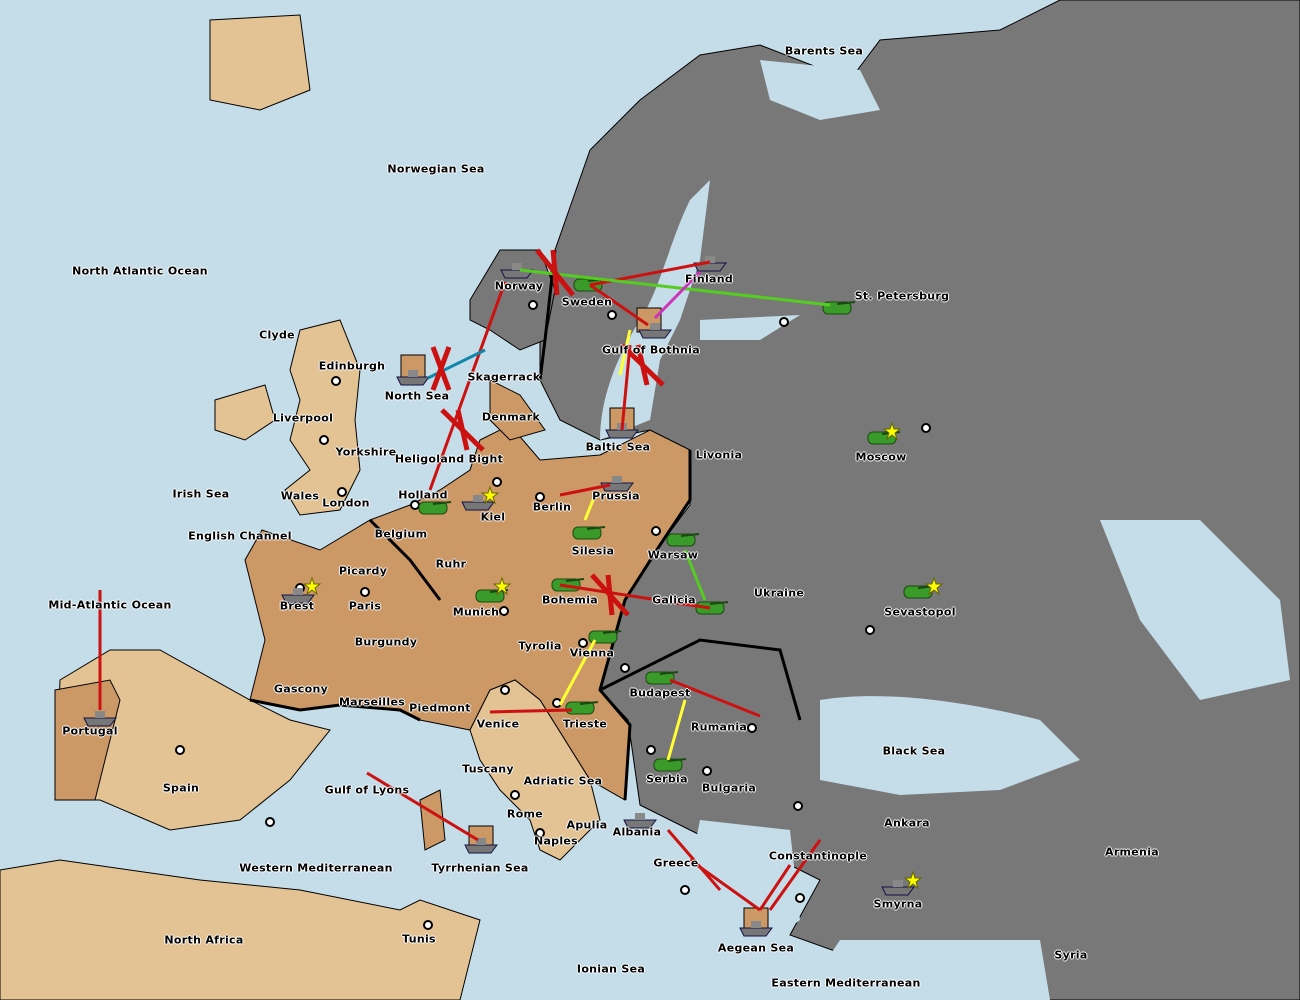  What do you see at coordinates (570, 600) in the screenshot?
I see `territory-label: Bohemia` at bounding box center [570, 600].